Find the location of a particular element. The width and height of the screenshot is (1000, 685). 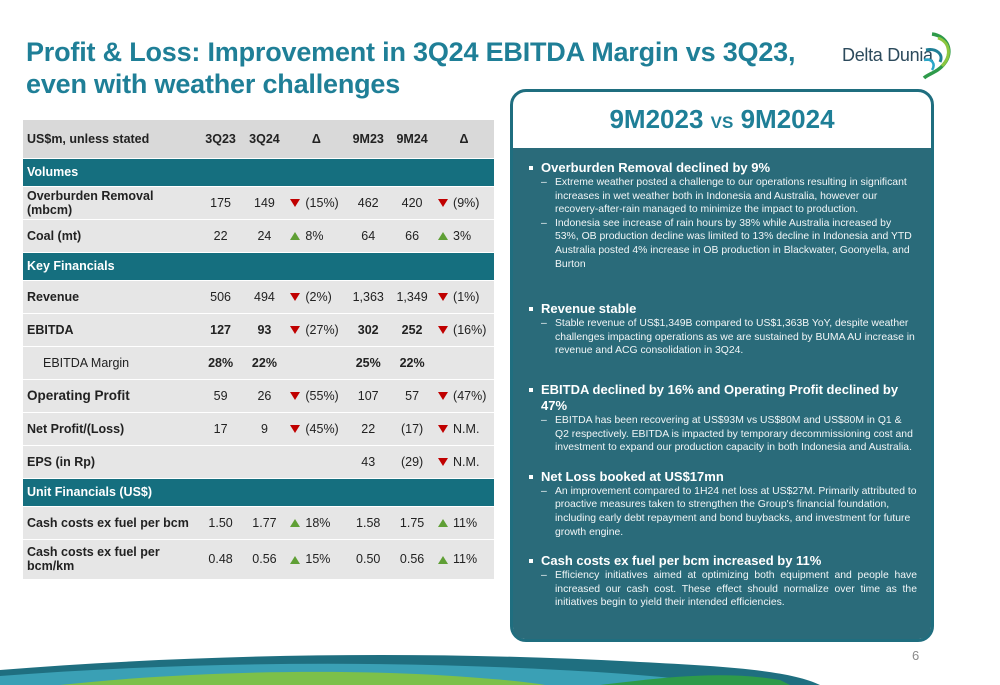

company-logo: Delta Dunia is located at coordinates (898, 56).